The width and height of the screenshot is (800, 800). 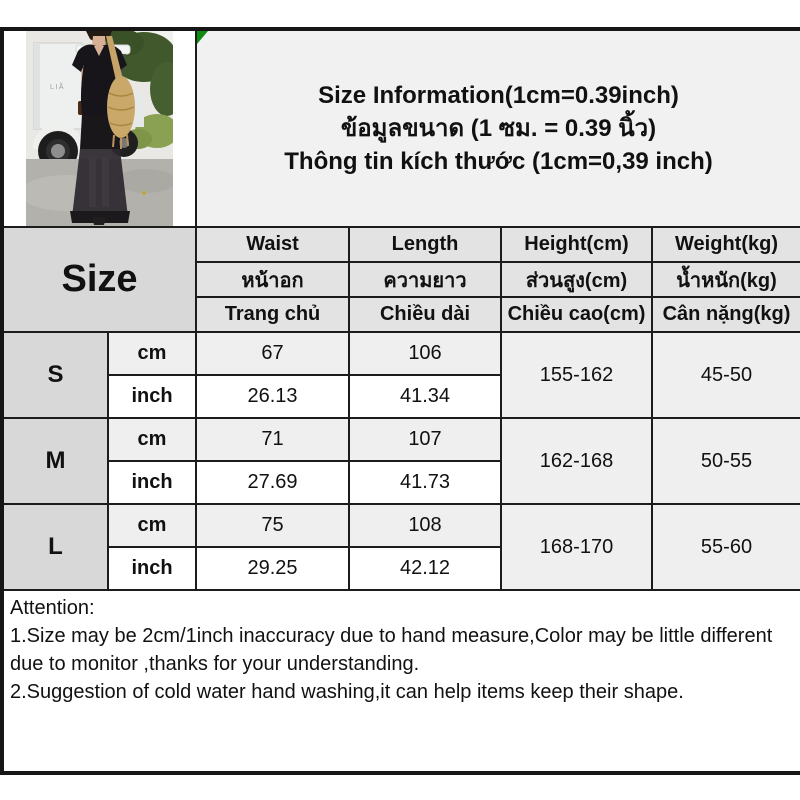 I want to click on s-waist-inch: 26.13, so click(x=272, y=396).